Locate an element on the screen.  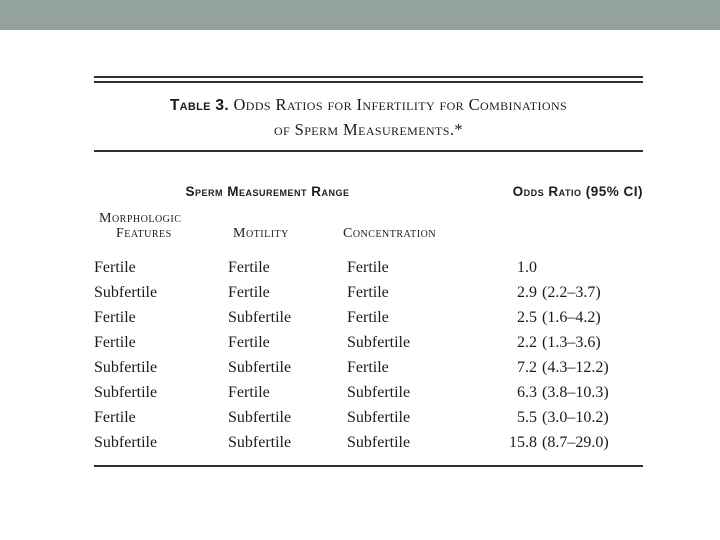
morphologic-features-header: Morphologic Features is located at coordinates (161, 226).